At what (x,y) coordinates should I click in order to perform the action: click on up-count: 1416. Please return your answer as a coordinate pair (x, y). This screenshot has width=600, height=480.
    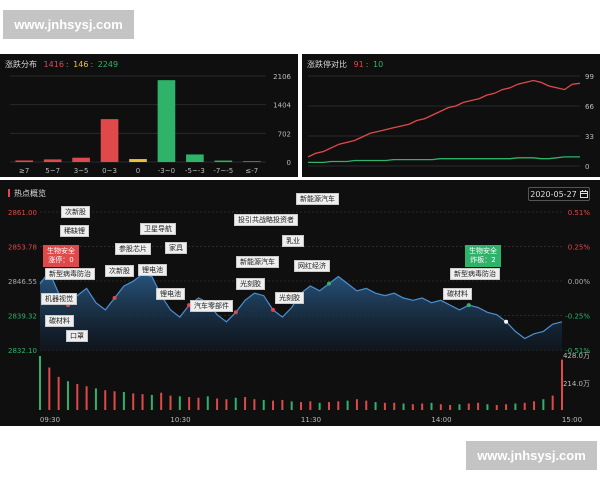
    Looking at the image, I should click on (53, 64).